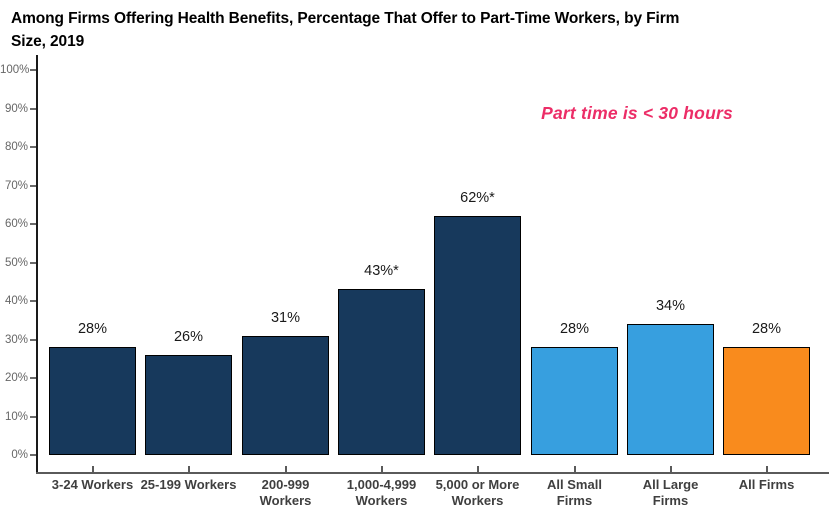 The image size is (829, 517). What do you see at coordinates (16, 301) in the screenshot?
I see `y-tick-label-40: 40%` at bounding box center [16, 301].